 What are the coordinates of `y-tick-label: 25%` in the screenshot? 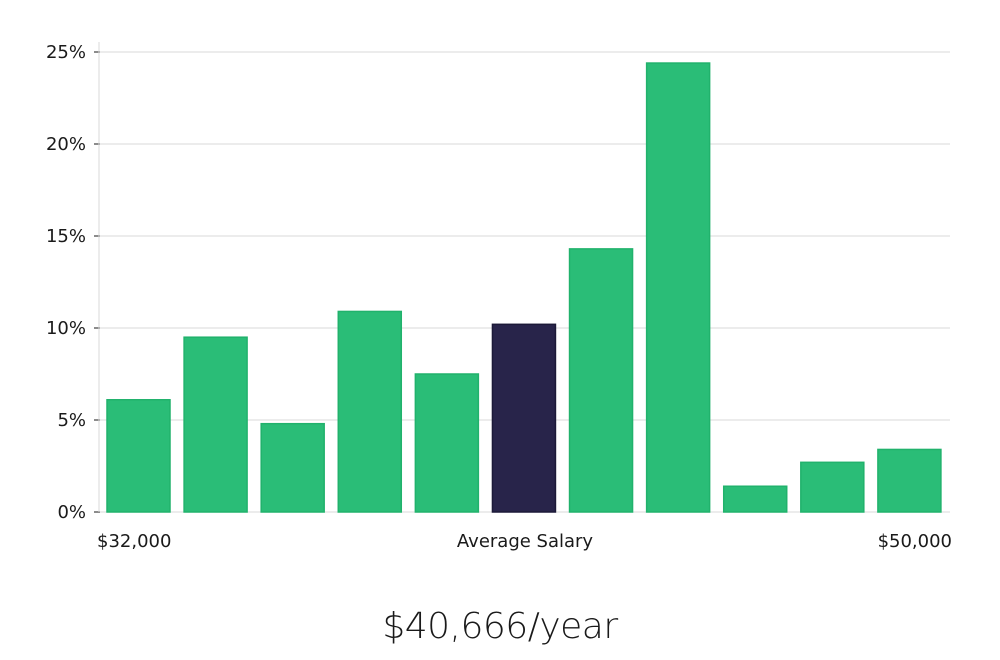 It's located at (66, 52).